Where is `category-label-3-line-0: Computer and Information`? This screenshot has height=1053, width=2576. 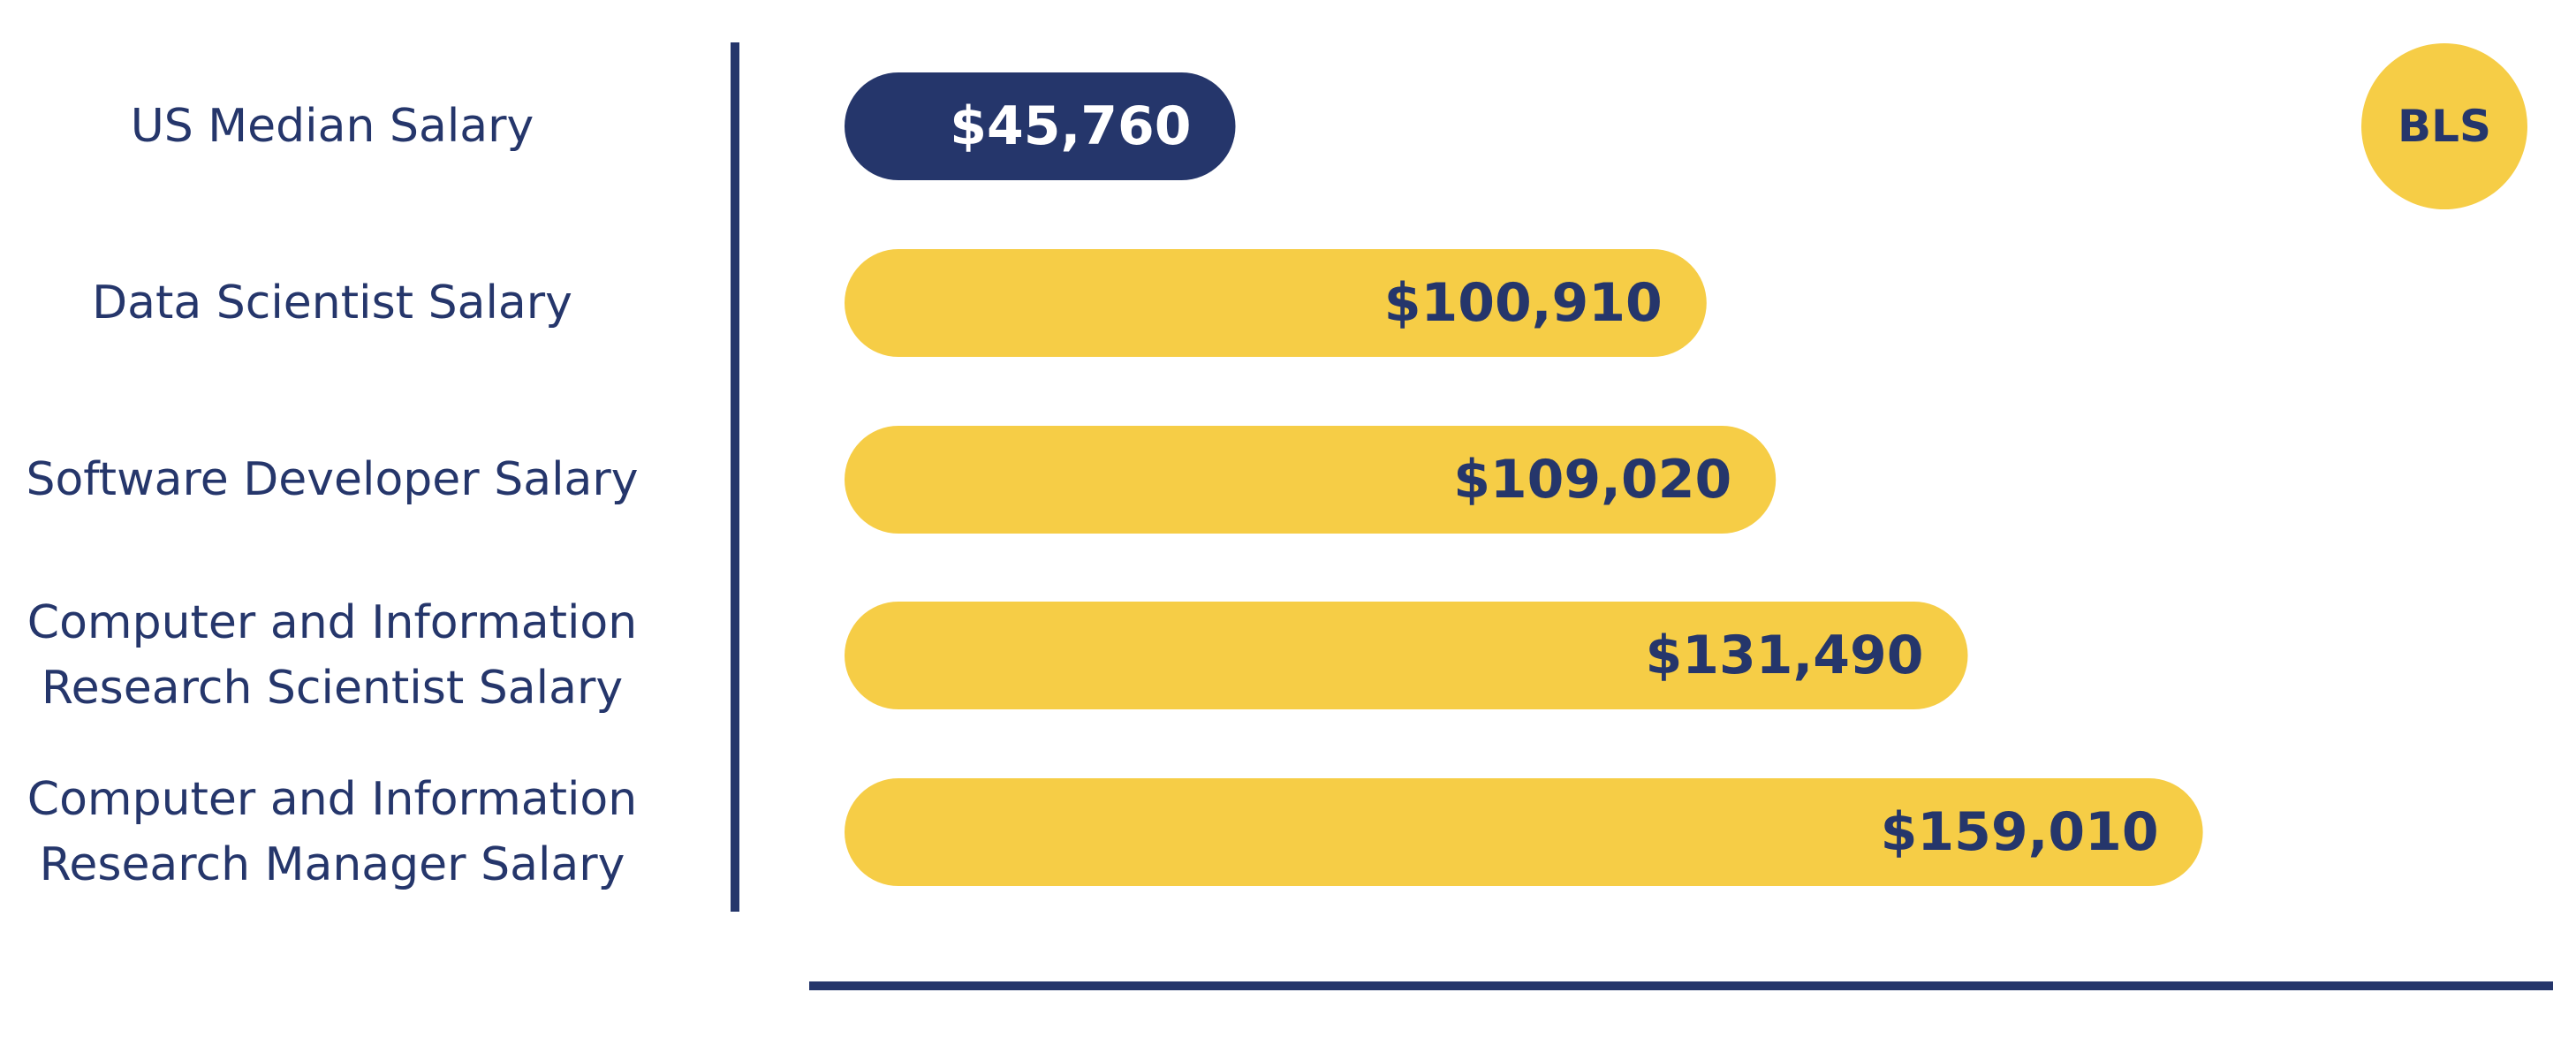 category-label-3-line-0: Computer and Information is located at coordinates (332, 622).